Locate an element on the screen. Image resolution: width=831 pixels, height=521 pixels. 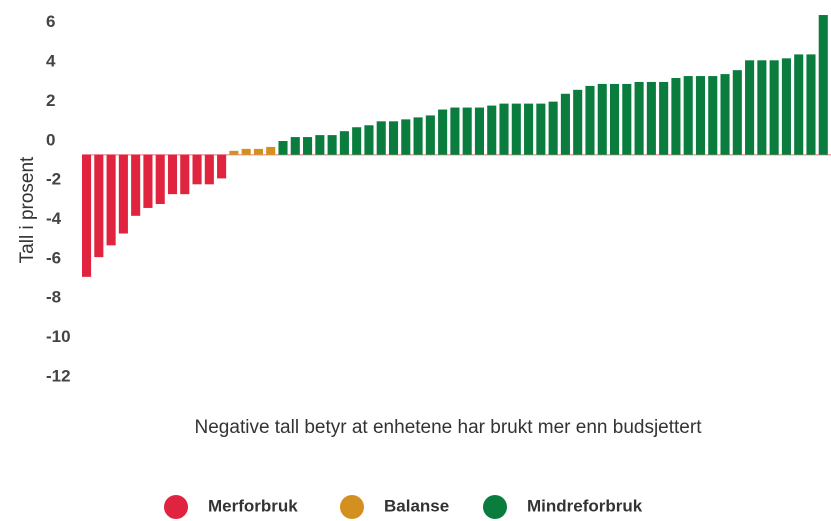
y-axis-title: Tall i prosent is located at coordinates (27, 209).